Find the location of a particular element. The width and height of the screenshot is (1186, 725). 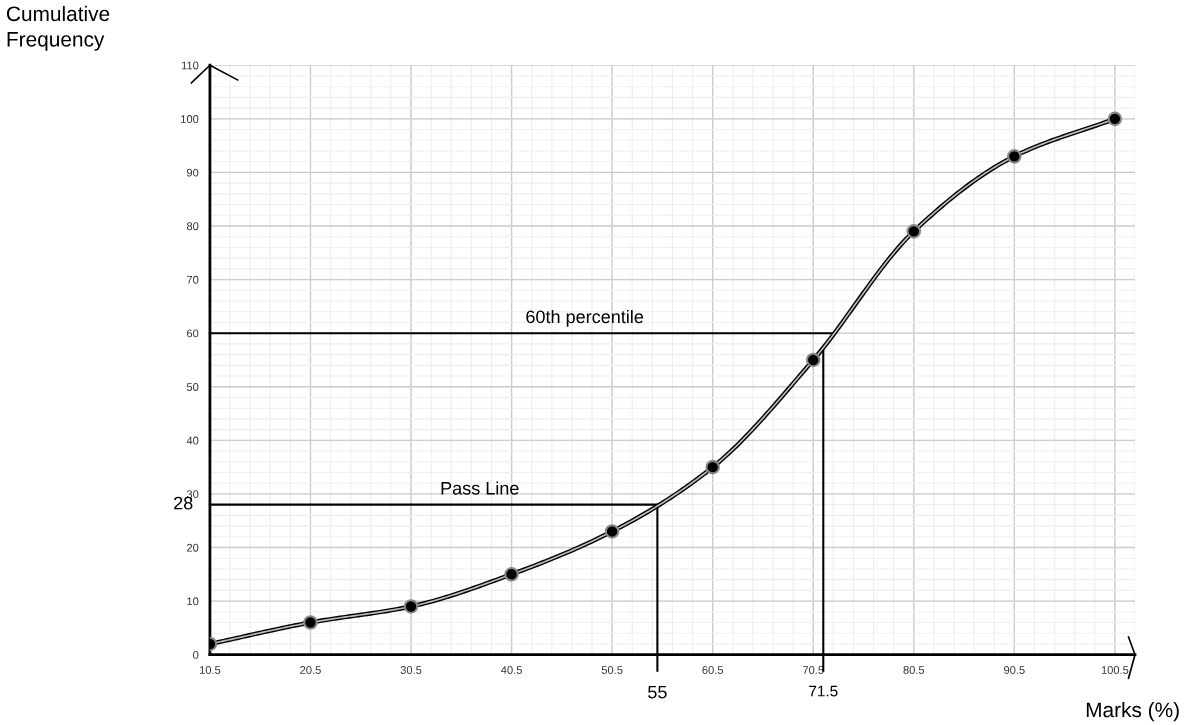

y-tick-label: 20 is located at coordinates (193, 547).